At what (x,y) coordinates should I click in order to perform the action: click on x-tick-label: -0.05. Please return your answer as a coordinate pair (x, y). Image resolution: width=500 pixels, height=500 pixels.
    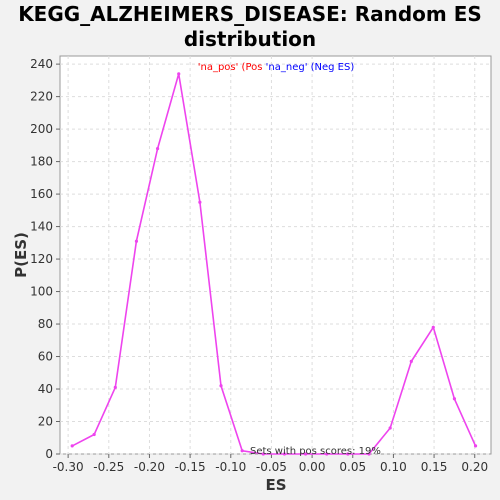
    Looking at the image, I should click on (271, 467).